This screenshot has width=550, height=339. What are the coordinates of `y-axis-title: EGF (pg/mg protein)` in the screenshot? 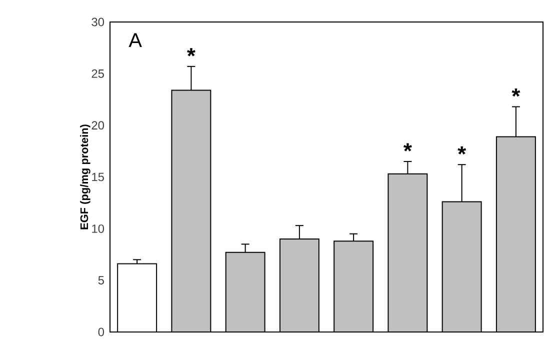 It's located at (85, 177).